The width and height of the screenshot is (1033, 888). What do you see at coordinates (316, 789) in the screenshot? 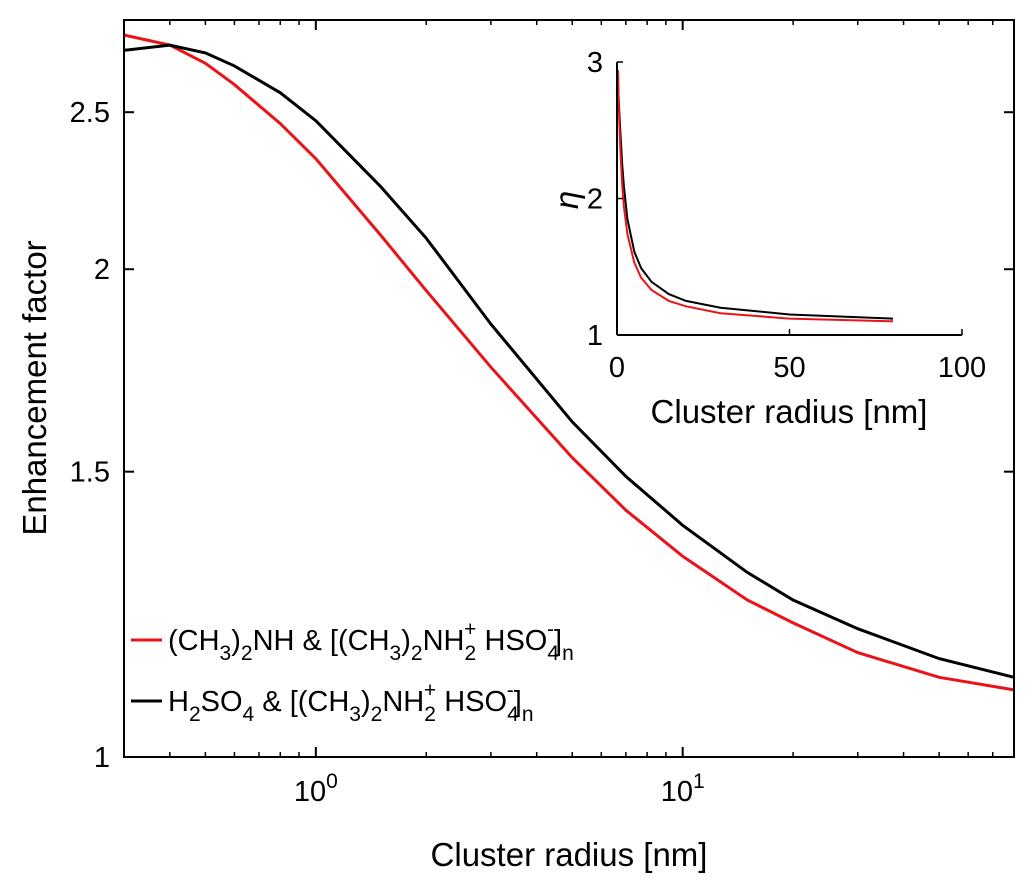
I see `main-x-tick-label-0: 10⁰` at bounding box center [316, 789].